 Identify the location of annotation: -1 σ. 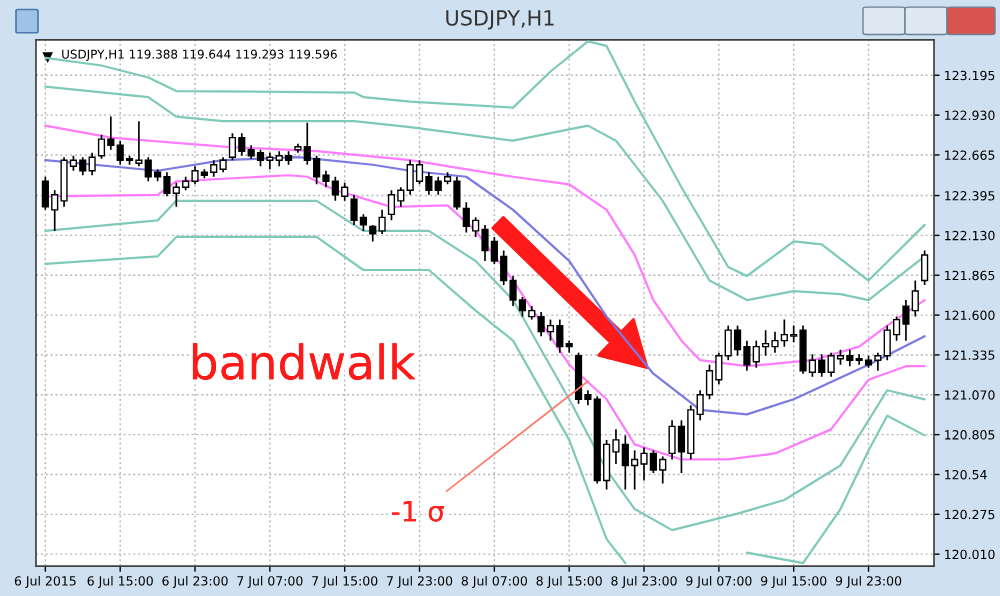
(418, 511).